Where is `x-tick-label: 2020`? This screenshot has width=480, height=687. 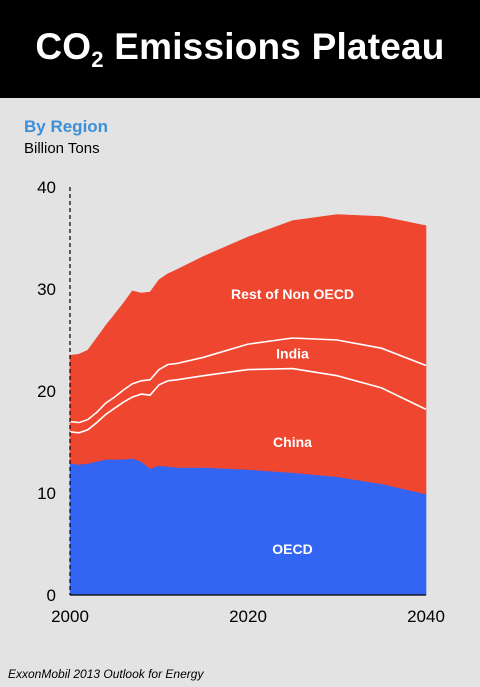 x-tick-label: 2020 is located at coordinates (248, 616).